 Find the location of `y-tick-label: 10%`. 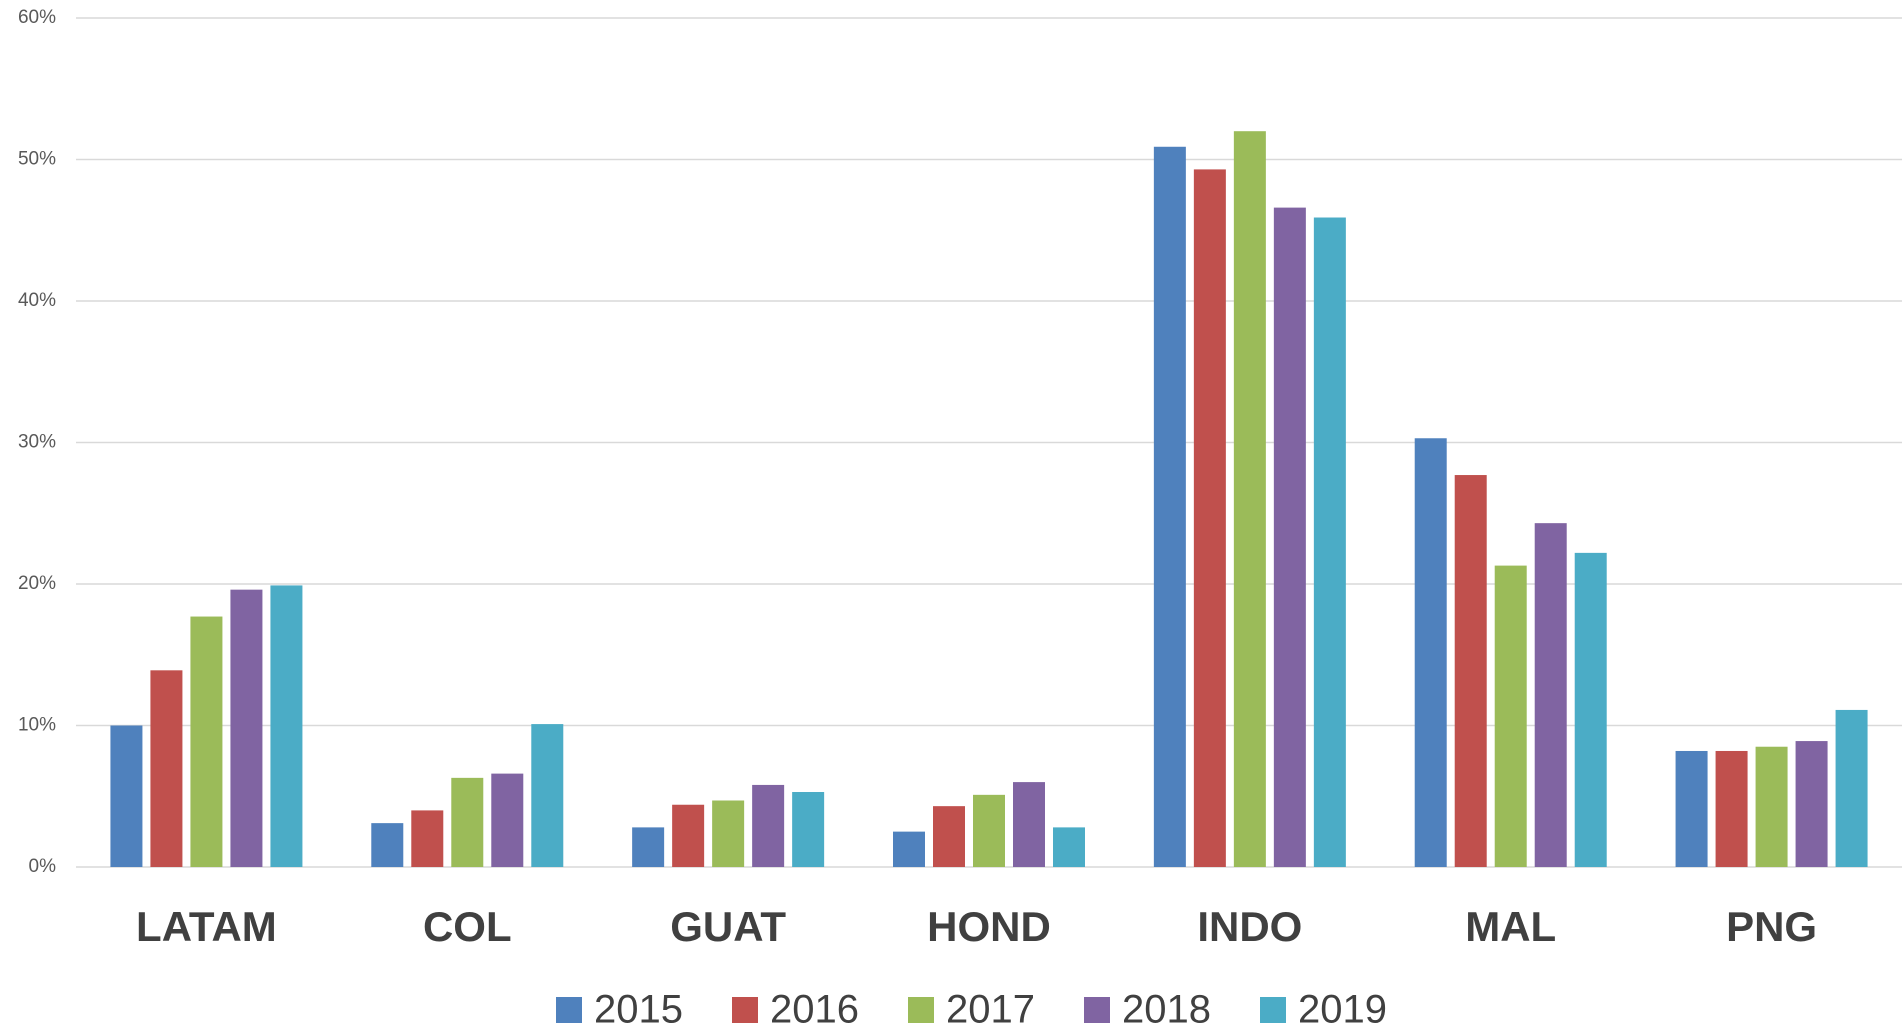

y-tick-label: 10% is located at coordinates (37, 725).